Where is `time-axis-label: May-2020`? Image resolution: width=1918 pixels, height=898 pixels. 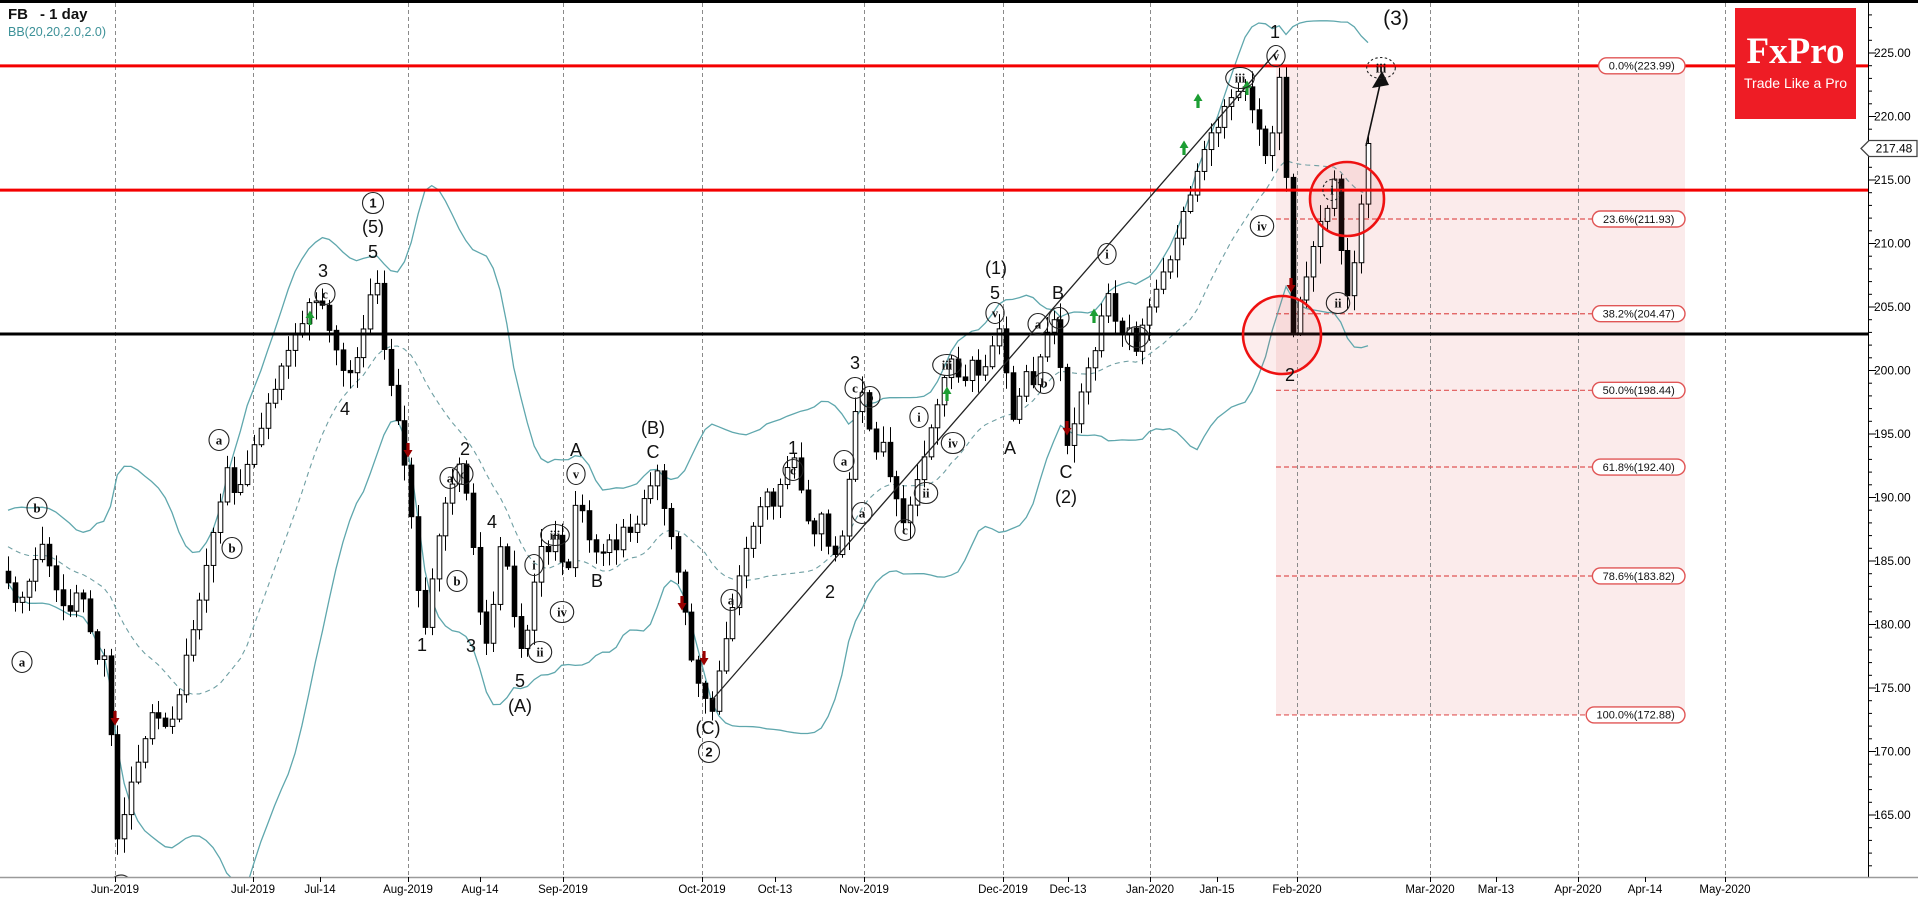
time-axis-label: May-2020 is located at coordinates (1724, 890).